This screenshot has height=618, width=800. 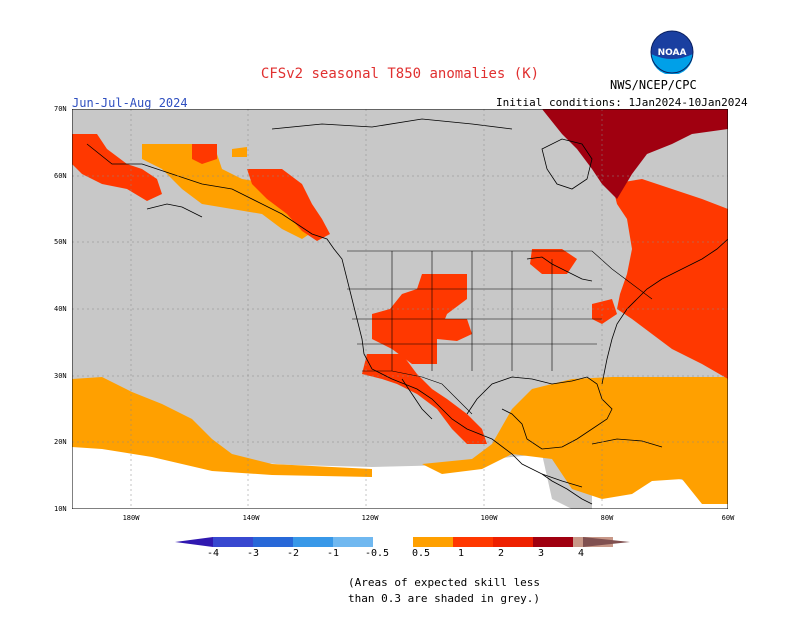 What do you see at coordinates (400, 74) in the screenshot?
I see `map-title: CFSv2 seasonal T850 anomalies (K)` at bounding box center [400, 74].